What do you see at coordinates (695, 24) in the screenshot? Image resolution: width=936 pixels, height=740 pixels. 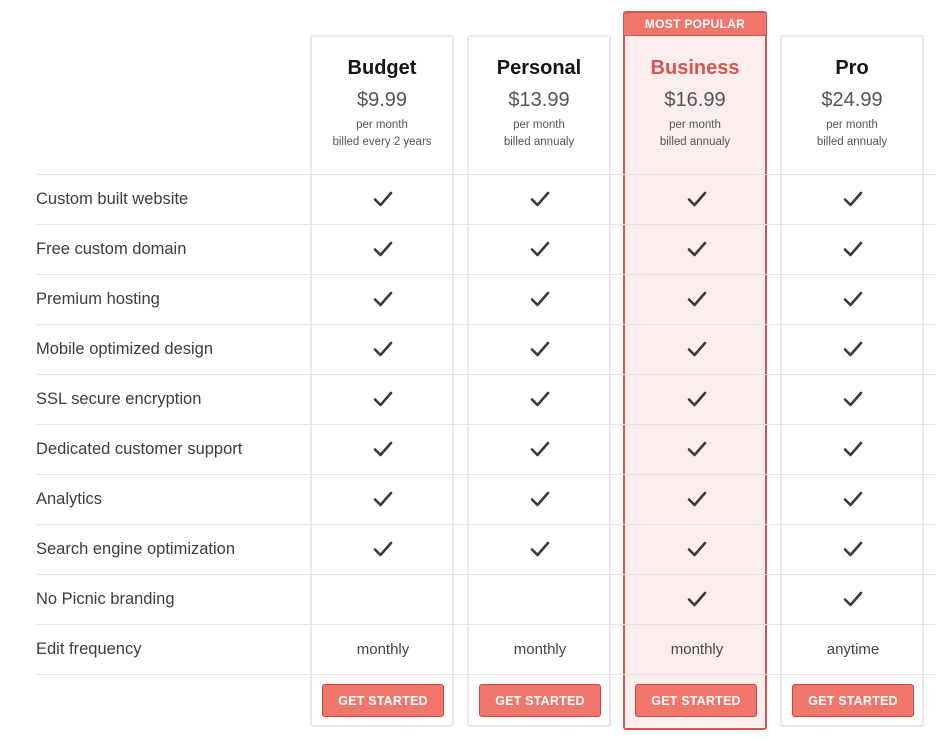 I see `most-popular-badge: MOST POPULAR` at bounding box center [695, 24].